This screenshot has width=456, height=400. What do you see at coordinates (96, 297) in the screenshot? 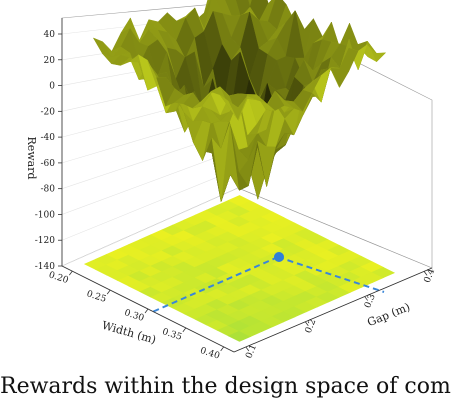
I see `x-tick-label: 0.25` at bounding box center [96, 297].